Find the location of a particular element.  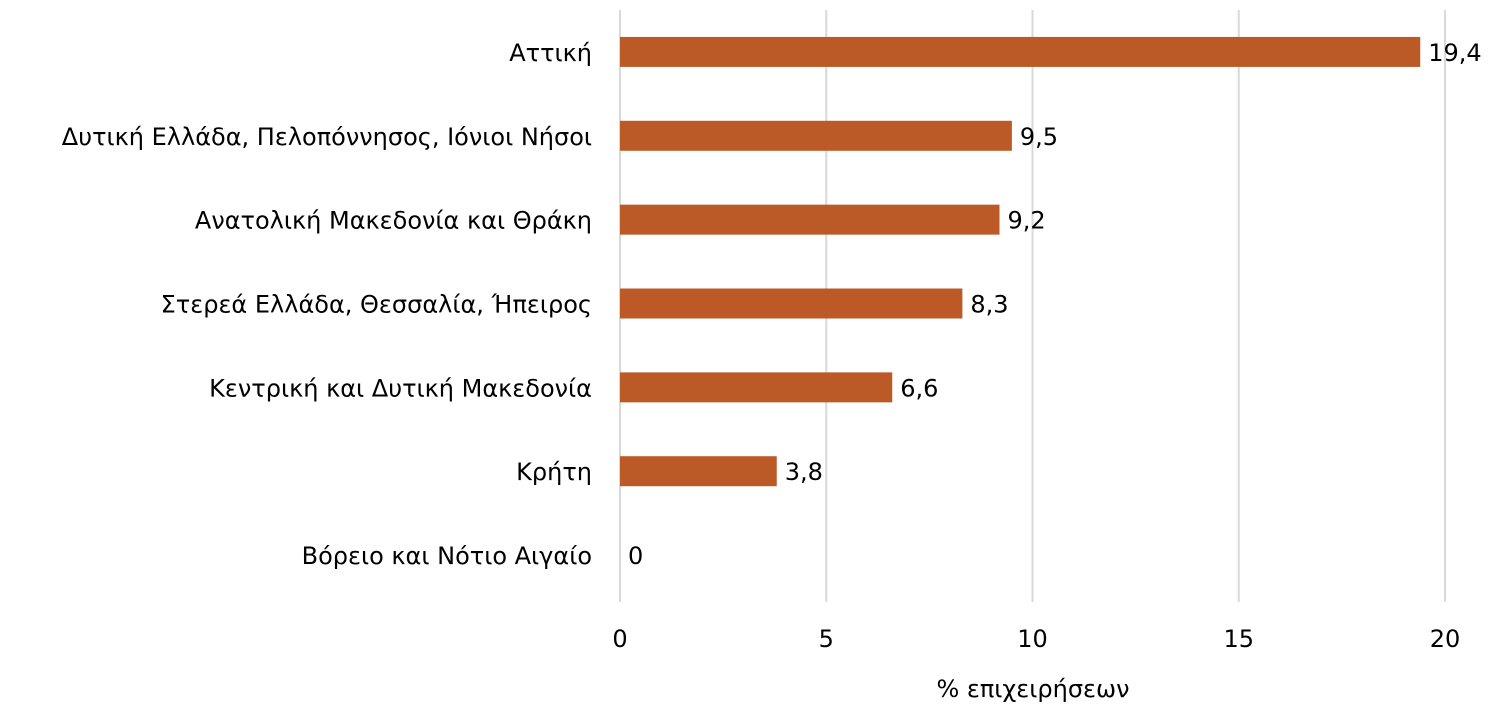

y-tick-label: Κεντρική και Δυτική Μακεδονία is located at coordinates (400, 388).